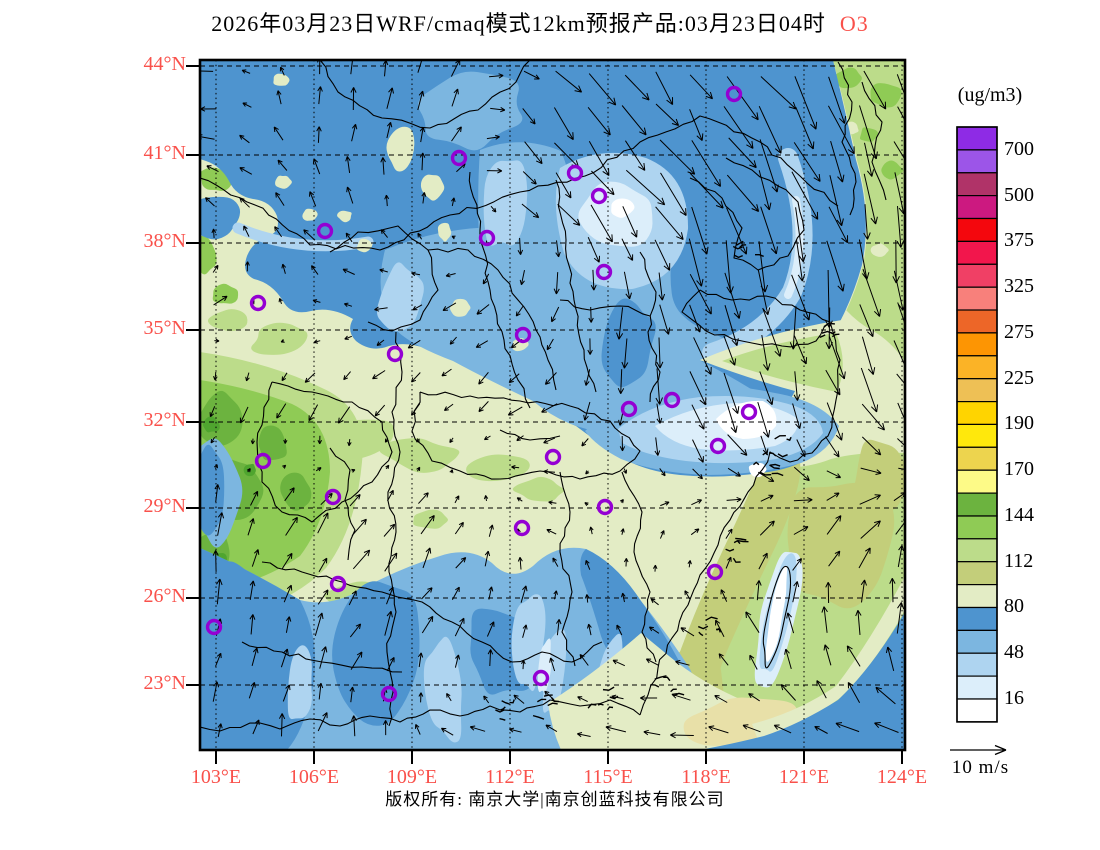 Image resolution: width=1100 pixels, height=850 pixels. What do you see at coordinates (314, 777) in the screenshot?
I see `lon-tick-label: 106°E` at bounding box center [314, 777].